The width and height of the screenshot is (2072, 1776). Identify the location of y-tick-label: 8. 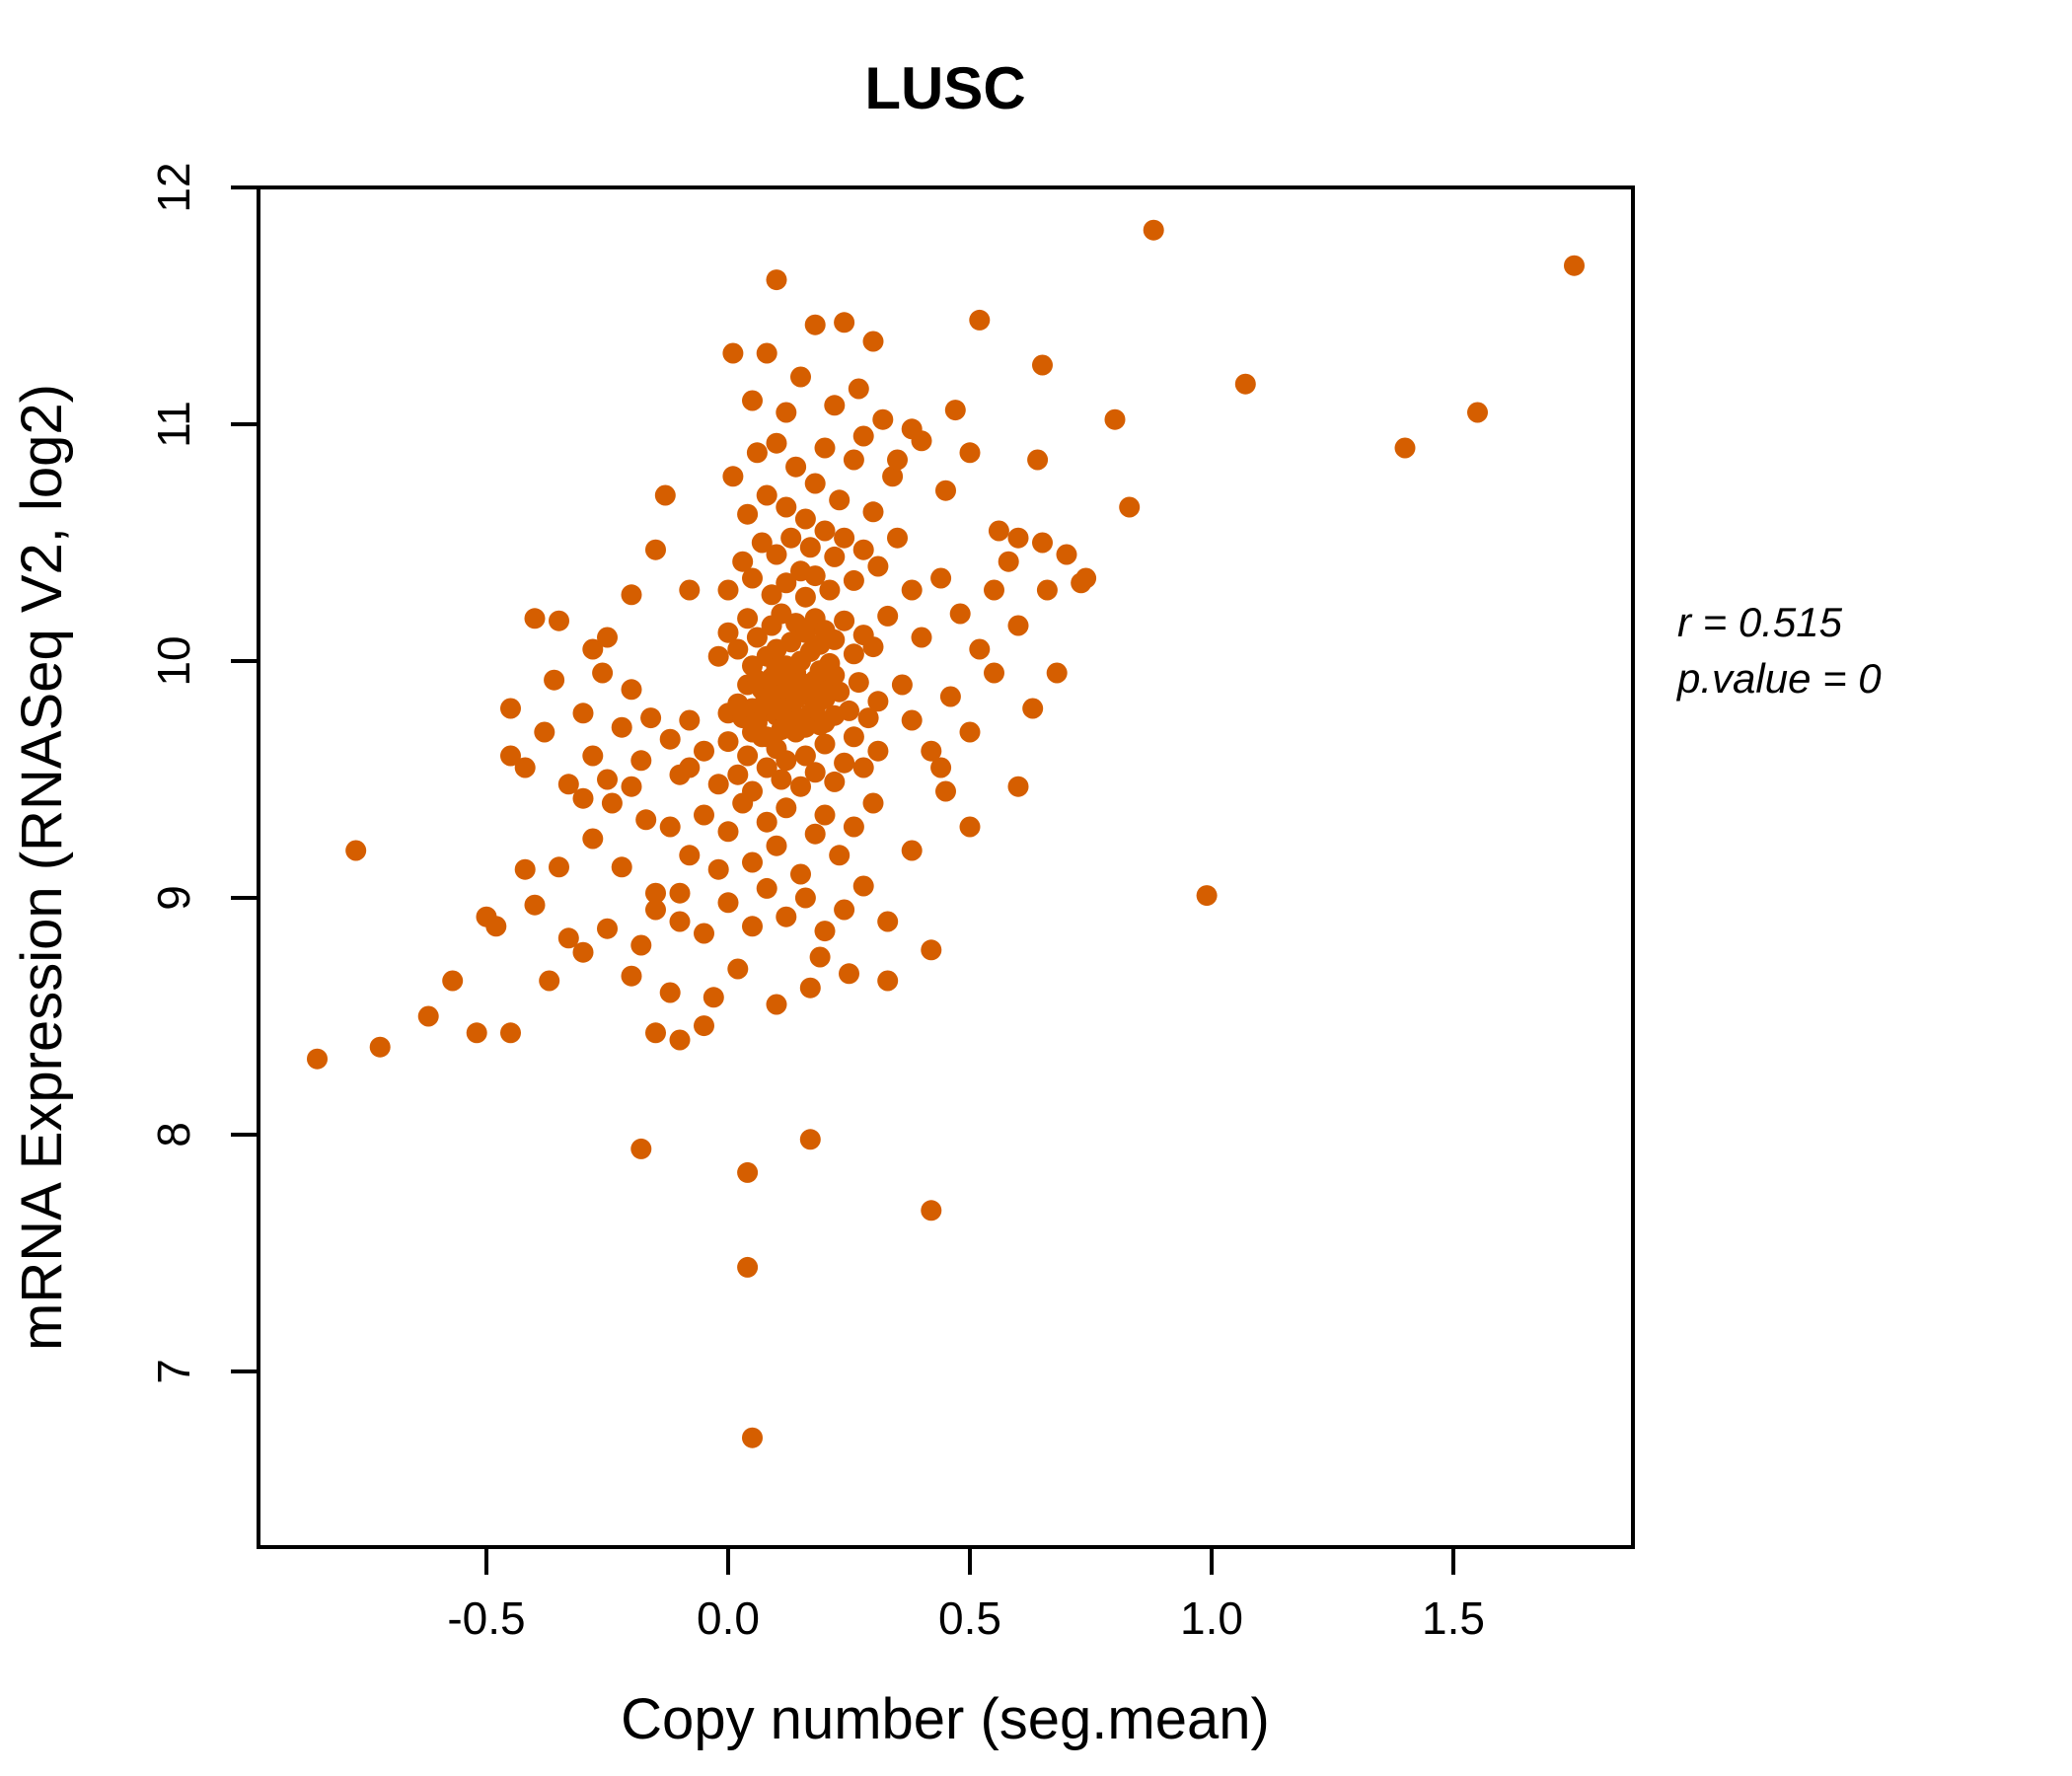
(174, 1135).